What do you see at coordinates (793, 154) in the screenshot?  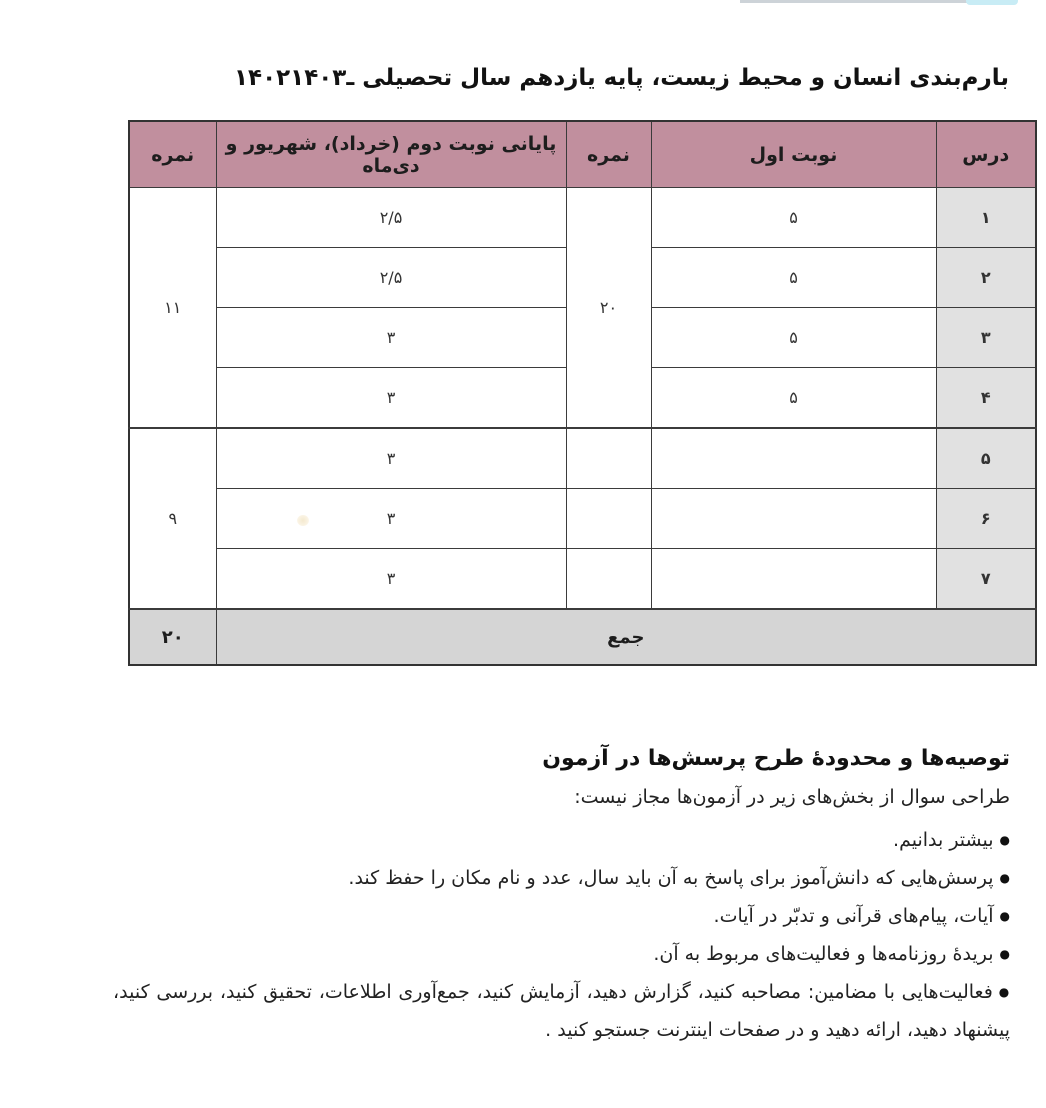 I see `col-header-first-term: نوبت اول` at bounding box center [793, 154].